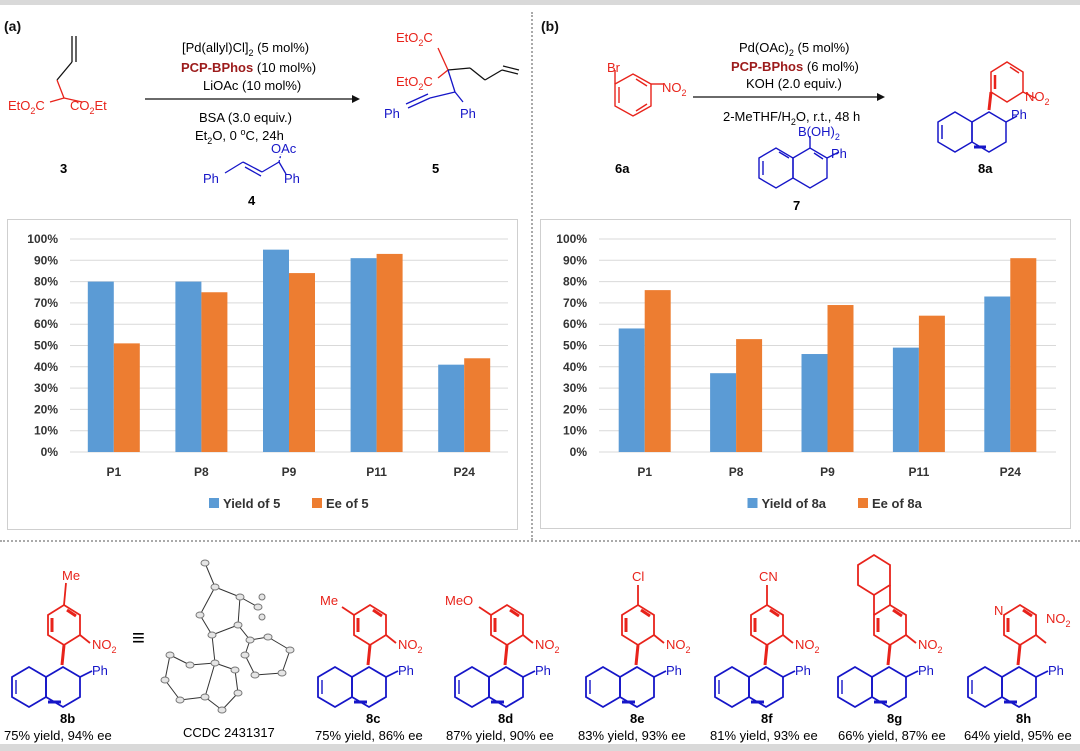  What do you see at coordinates (363, 355) in the screenshot?
I see `chart-a-bar-yield-of-5-p11` at bounding box center [363, 355].